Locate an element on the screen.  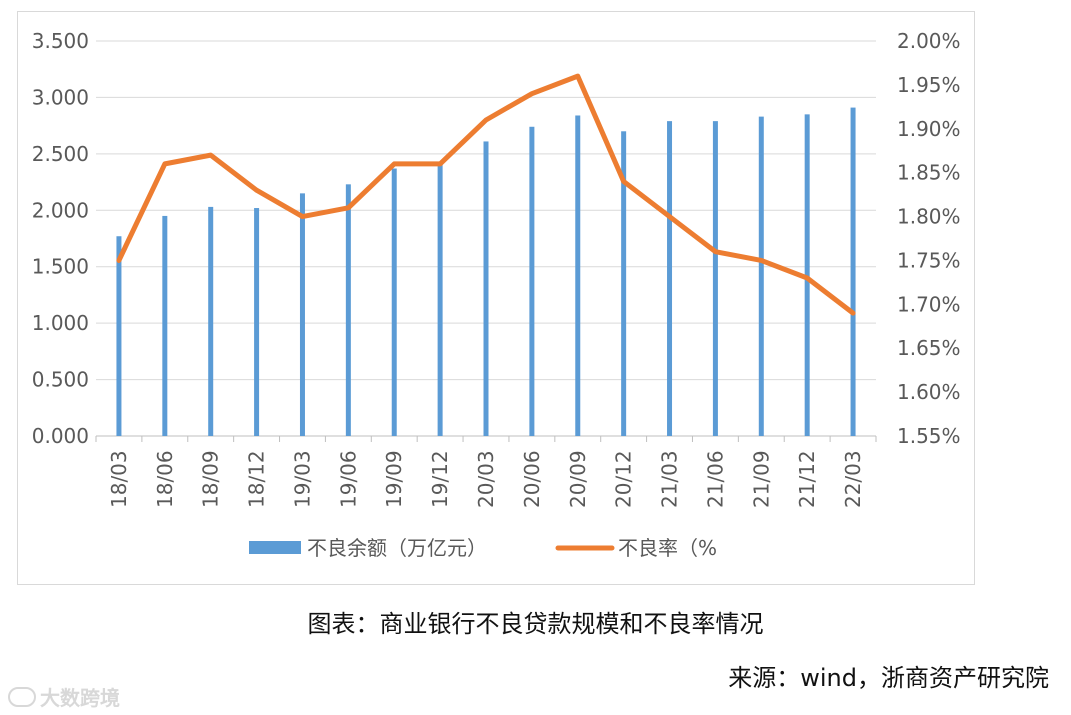
x-tick-label: 20/06 is located at coordinates (532, 479).